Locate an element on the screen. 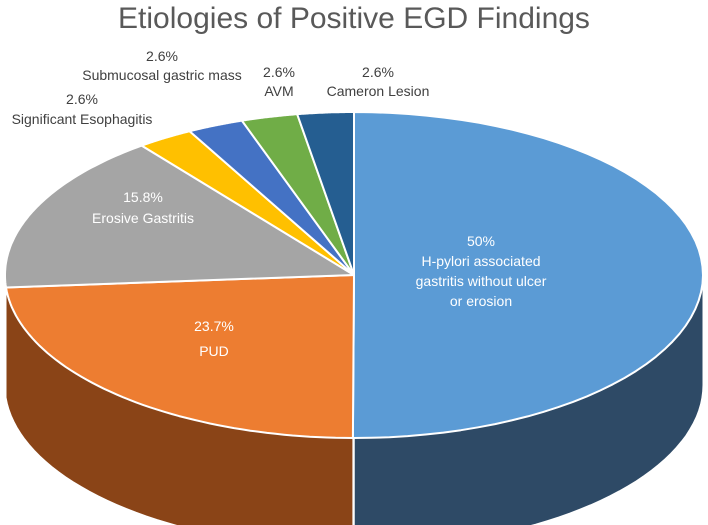  chart-title: Etiologies of Positive EGD Findings is located at coordinates (354, 18).